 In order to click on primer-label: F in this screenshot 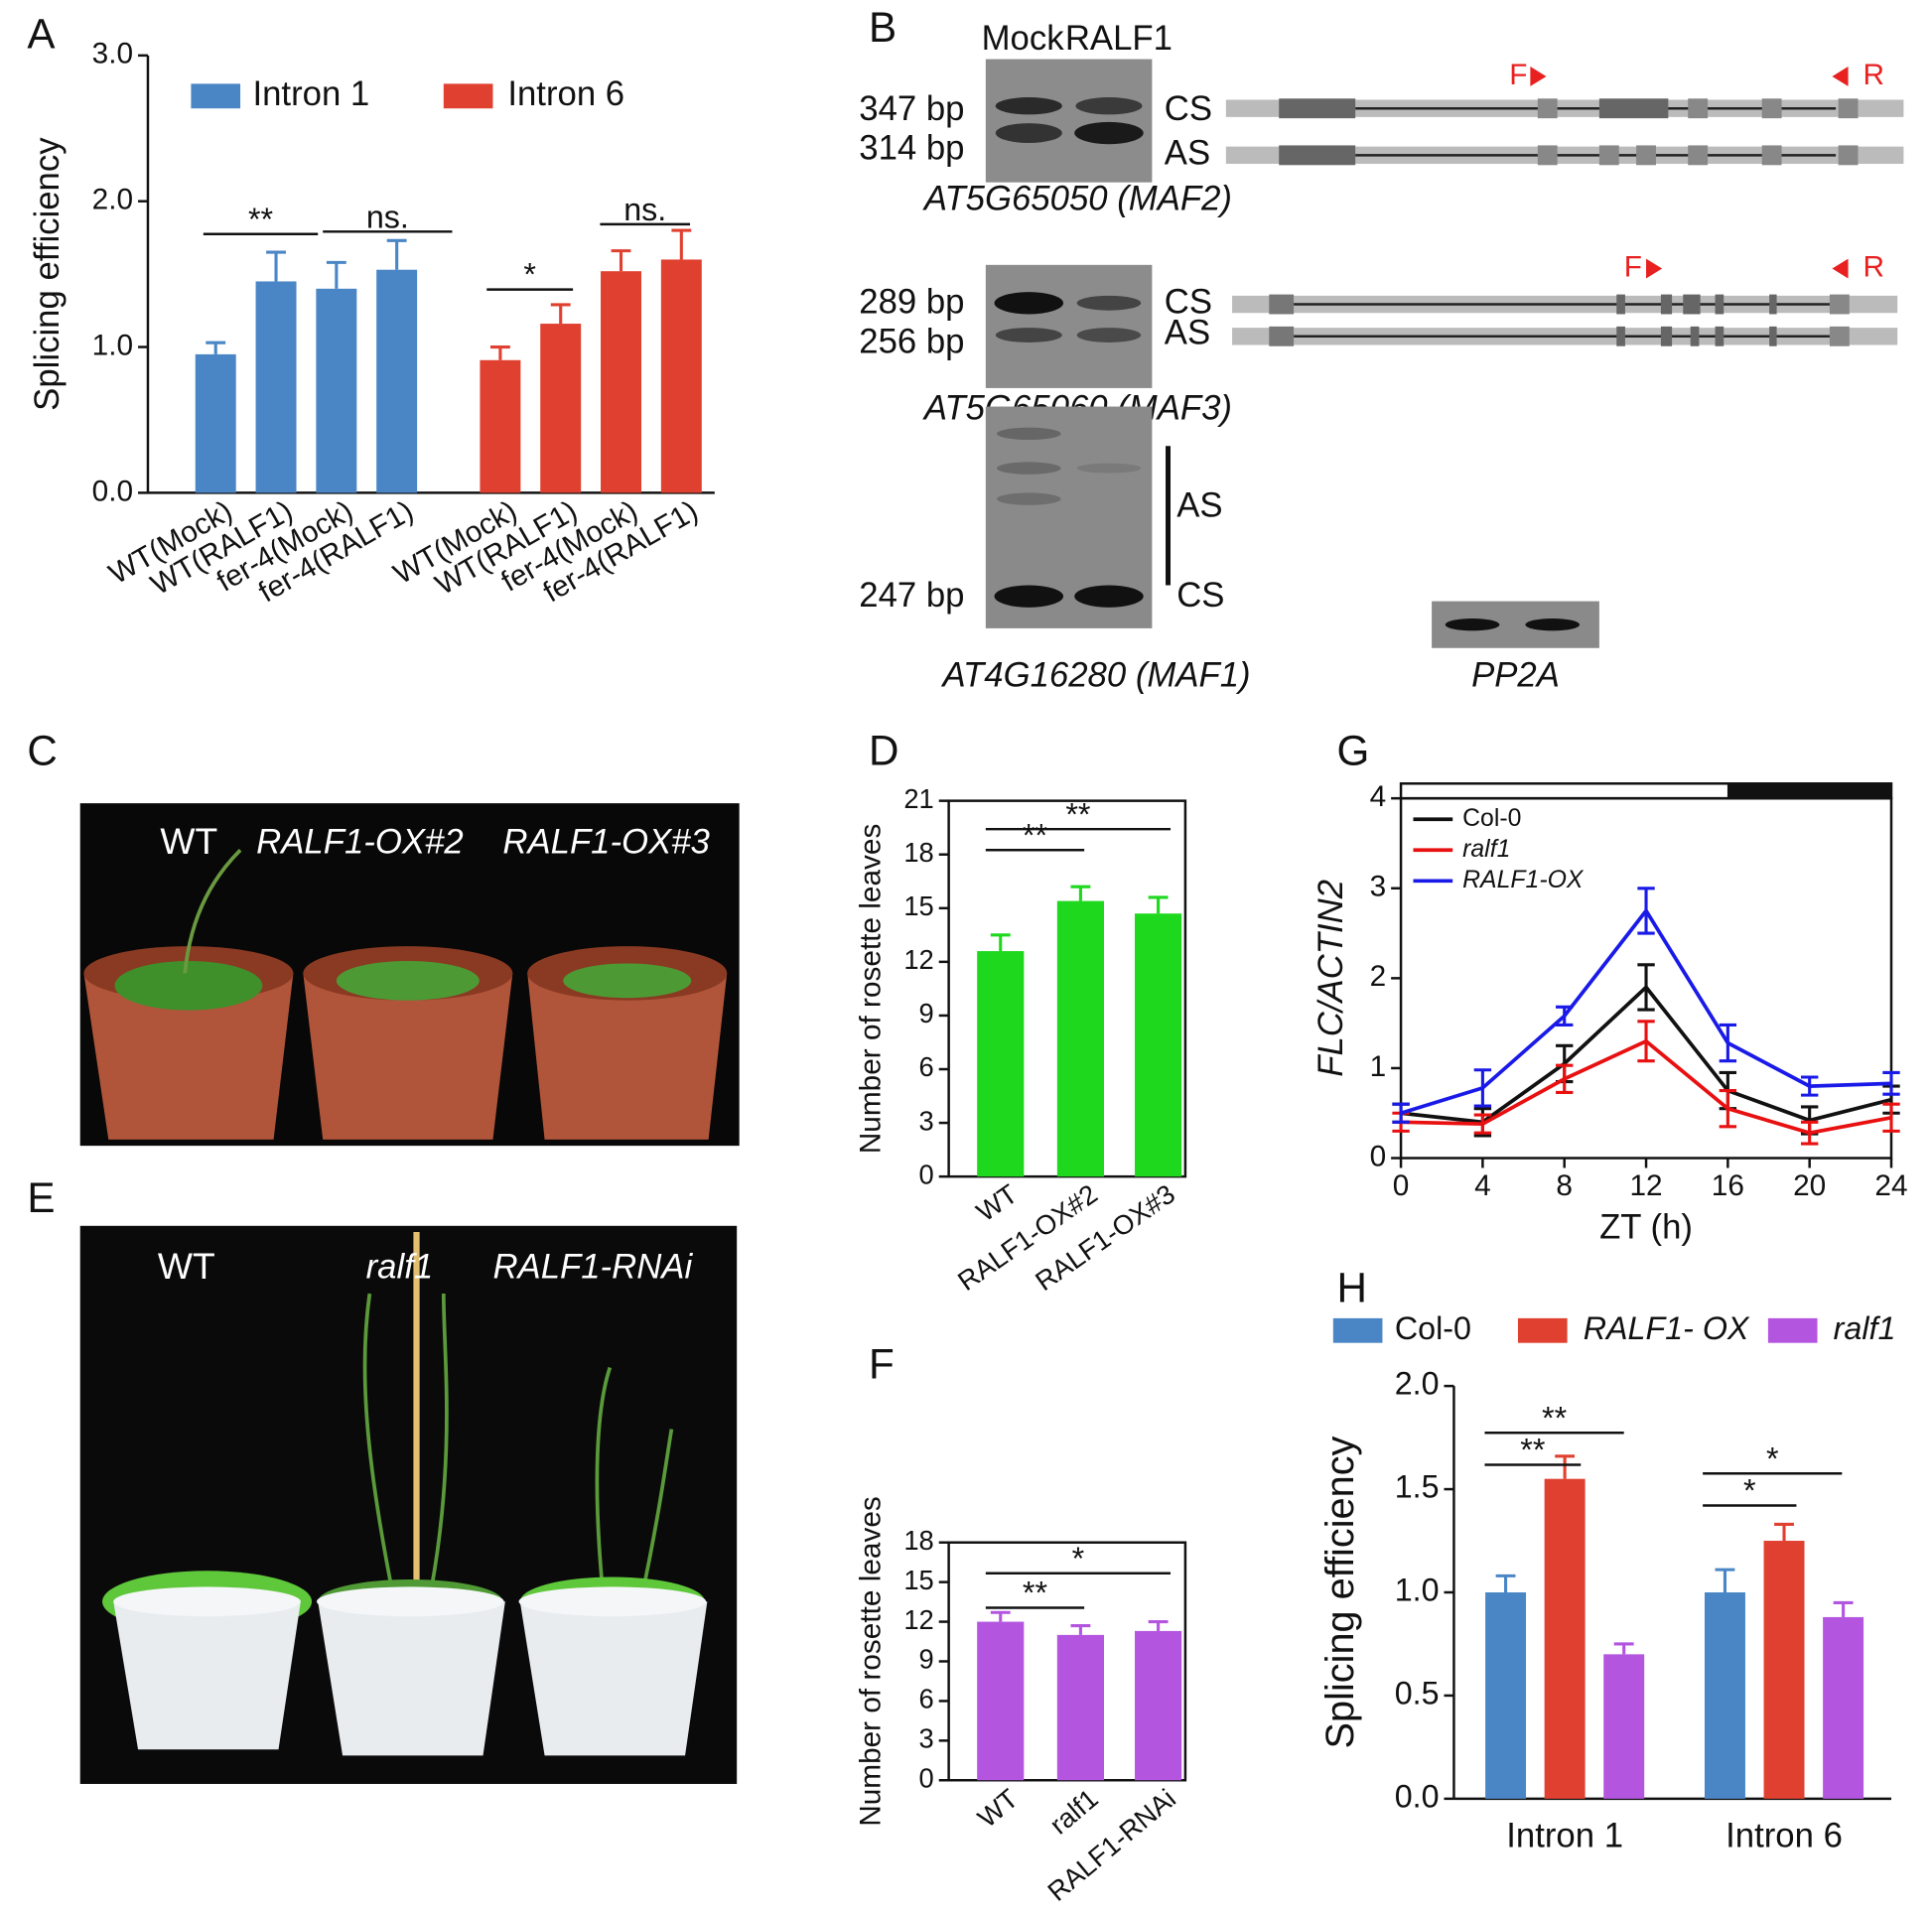, I will do `click(1518, 75)`.